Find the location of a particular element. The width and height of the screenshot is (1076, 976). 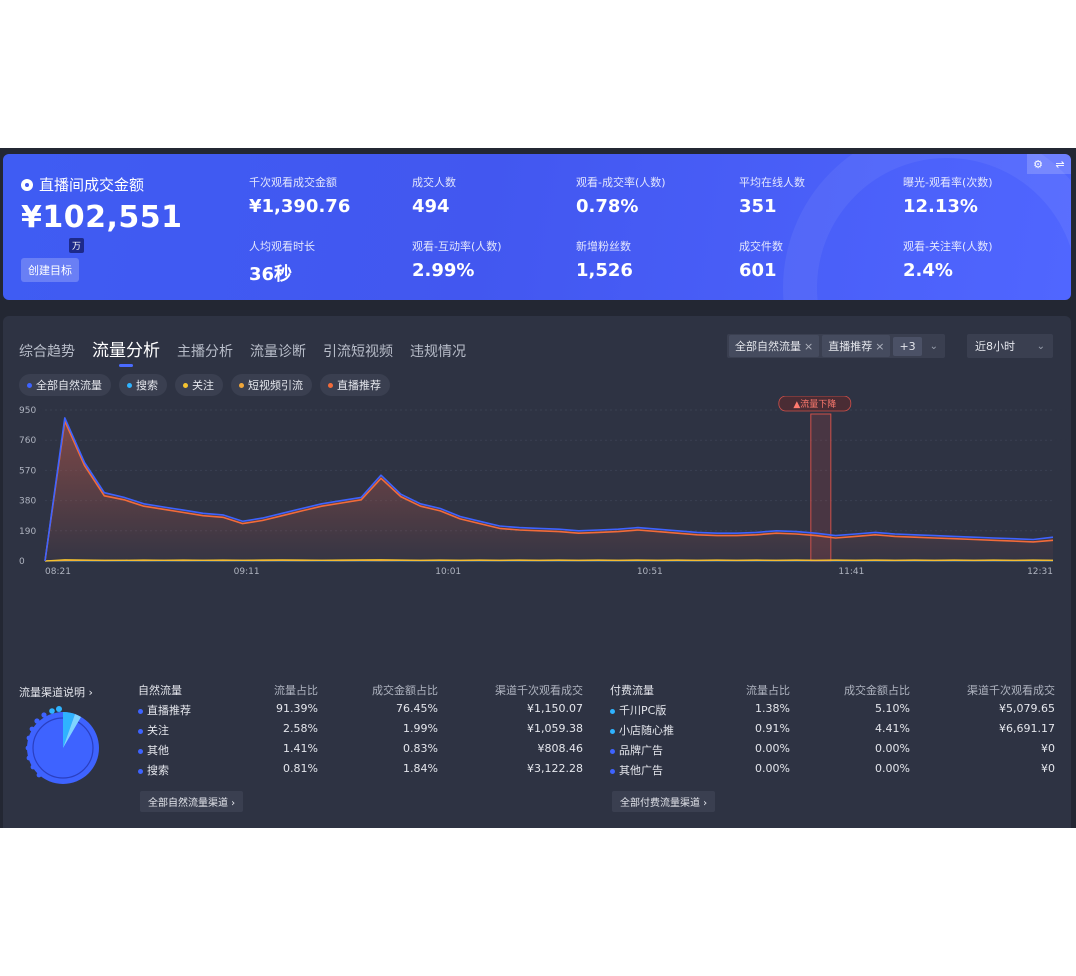

series-area is located at coordinates (549, 489).